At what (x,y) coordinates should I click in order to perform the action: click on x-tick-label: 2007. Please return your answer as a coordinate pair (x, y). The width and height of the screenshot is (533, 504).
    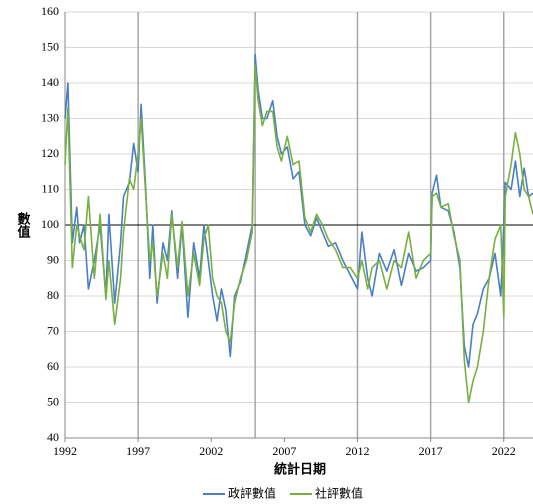
    Looking at the image, I should click on (284, 451).